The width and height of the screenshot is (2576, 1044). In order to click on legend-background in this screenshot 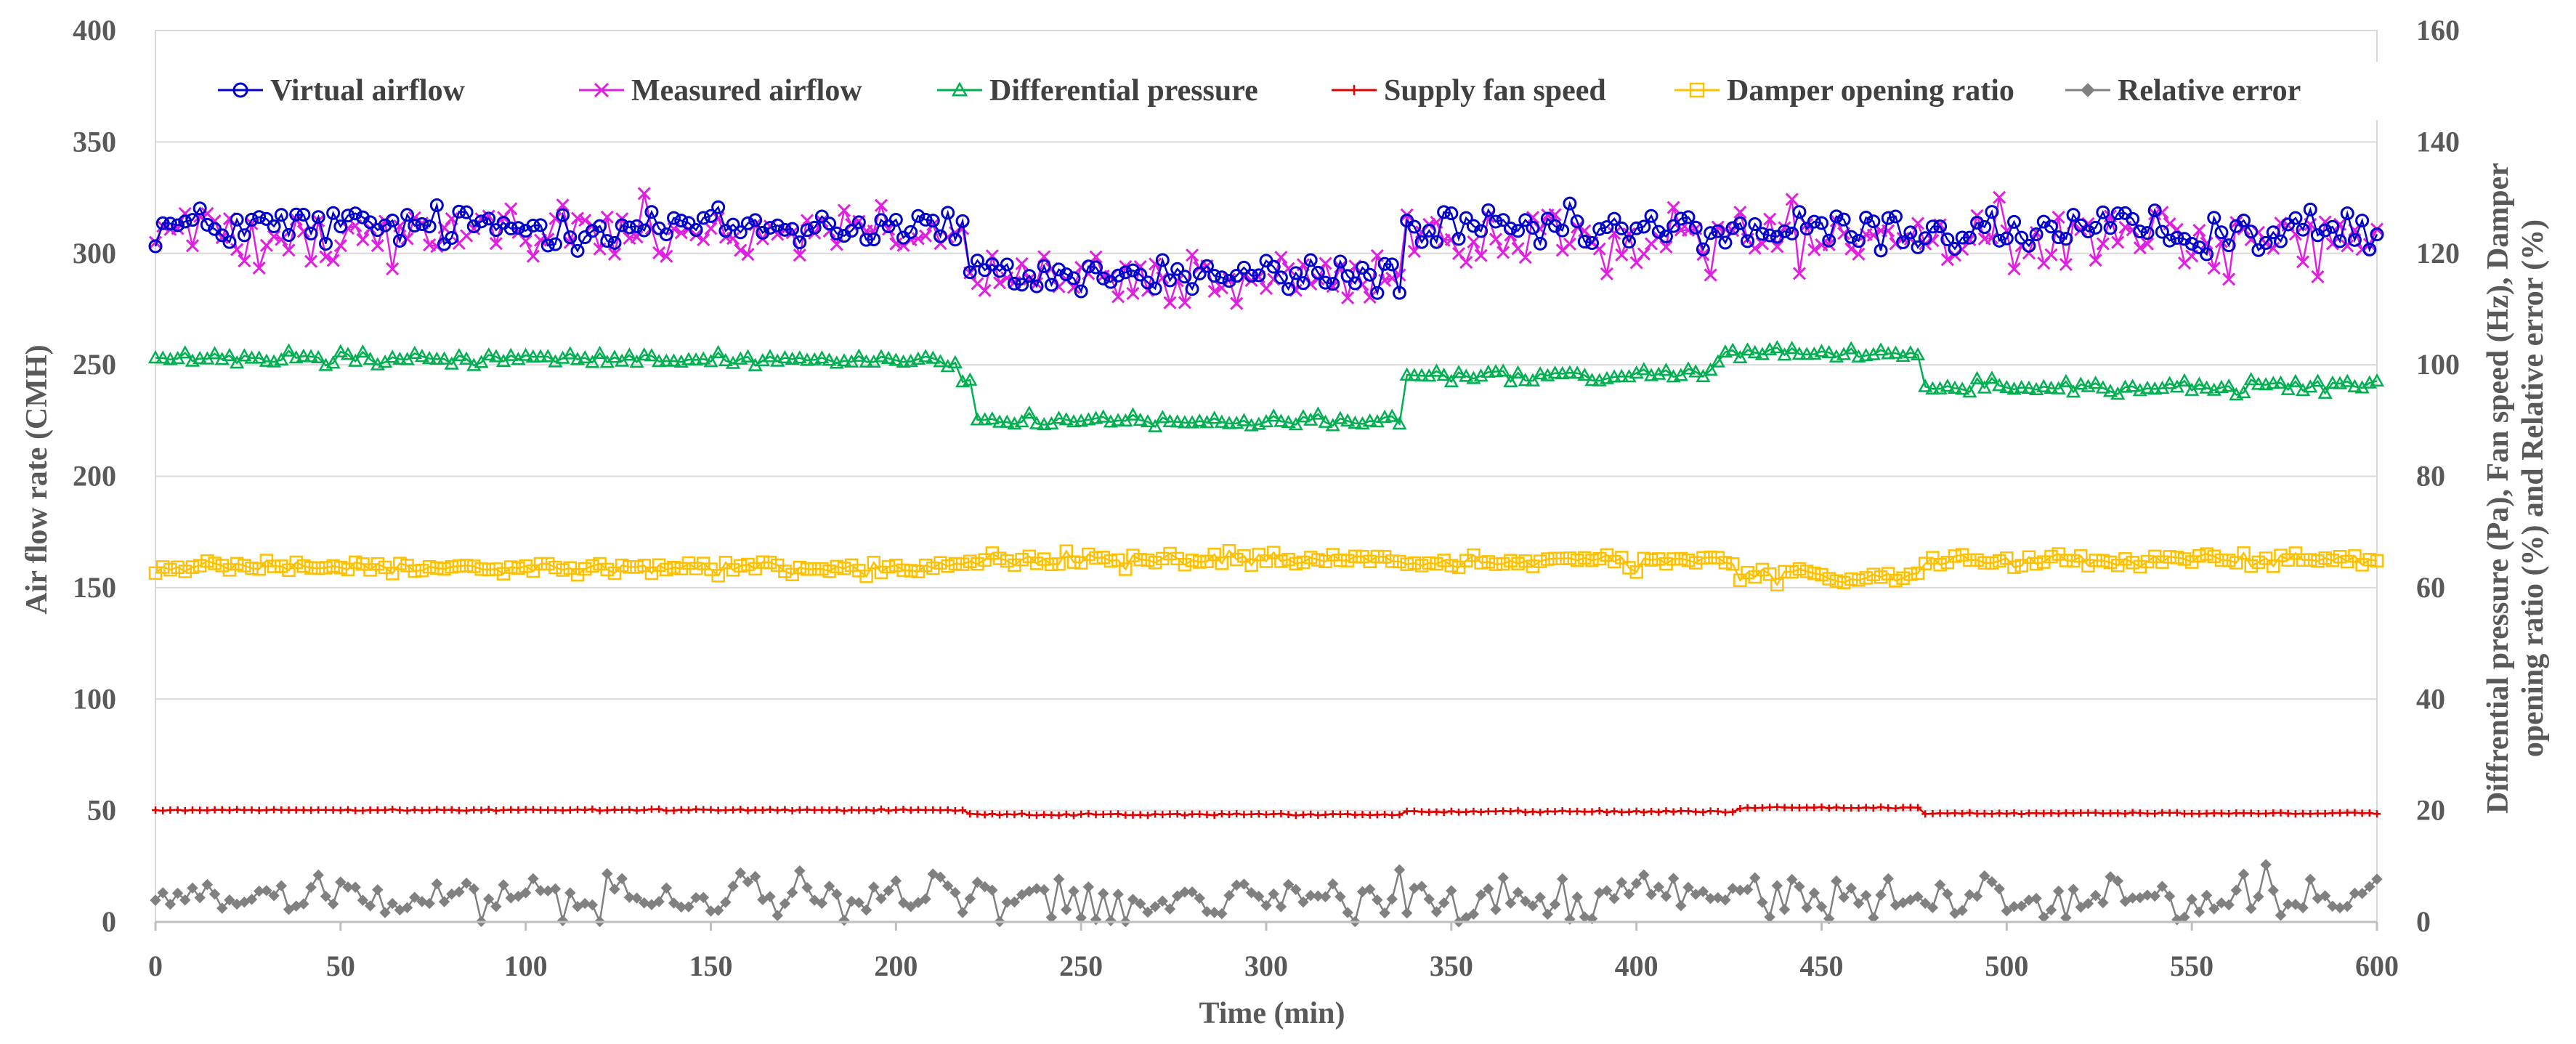, I will do `click(1289, 91)`.